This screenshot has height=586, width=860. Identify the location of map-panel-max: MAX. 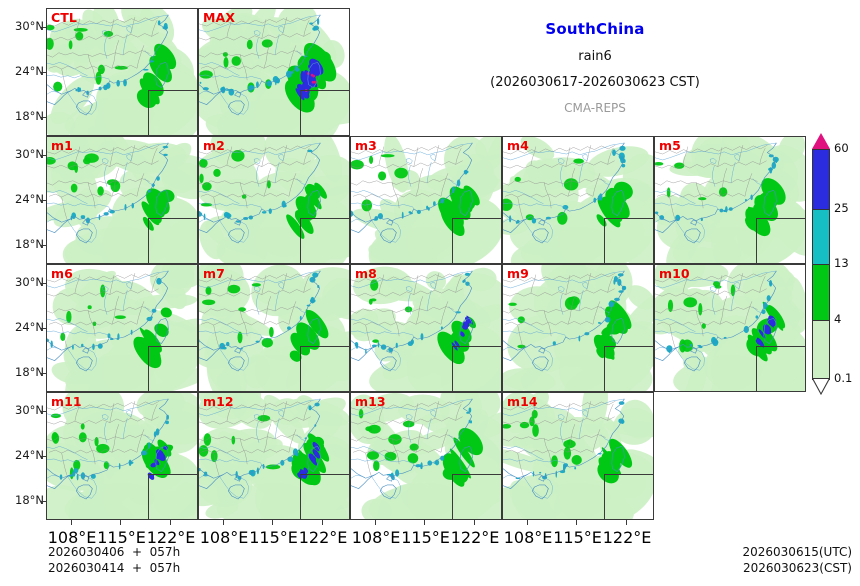
(274, 72).